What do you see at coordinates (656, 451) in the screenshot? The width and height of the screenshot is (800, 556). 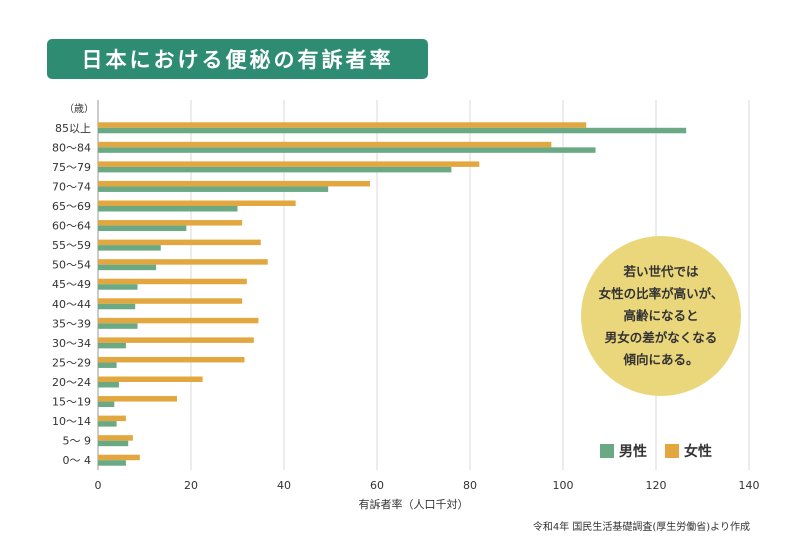 I see `legend: 男性 女性` at bounding box center [656, 451].